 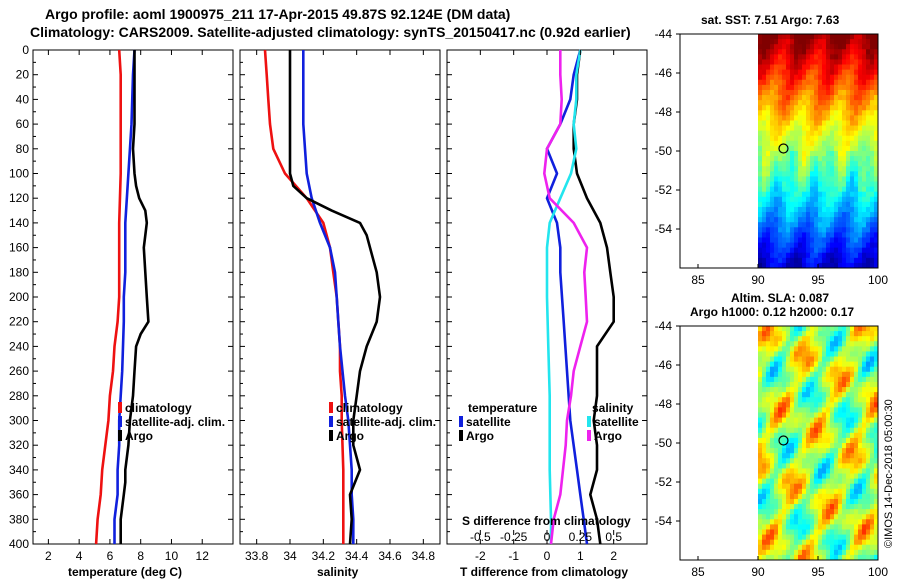 I want to click on x-tick-label: 4, so click(x=79, y=556).